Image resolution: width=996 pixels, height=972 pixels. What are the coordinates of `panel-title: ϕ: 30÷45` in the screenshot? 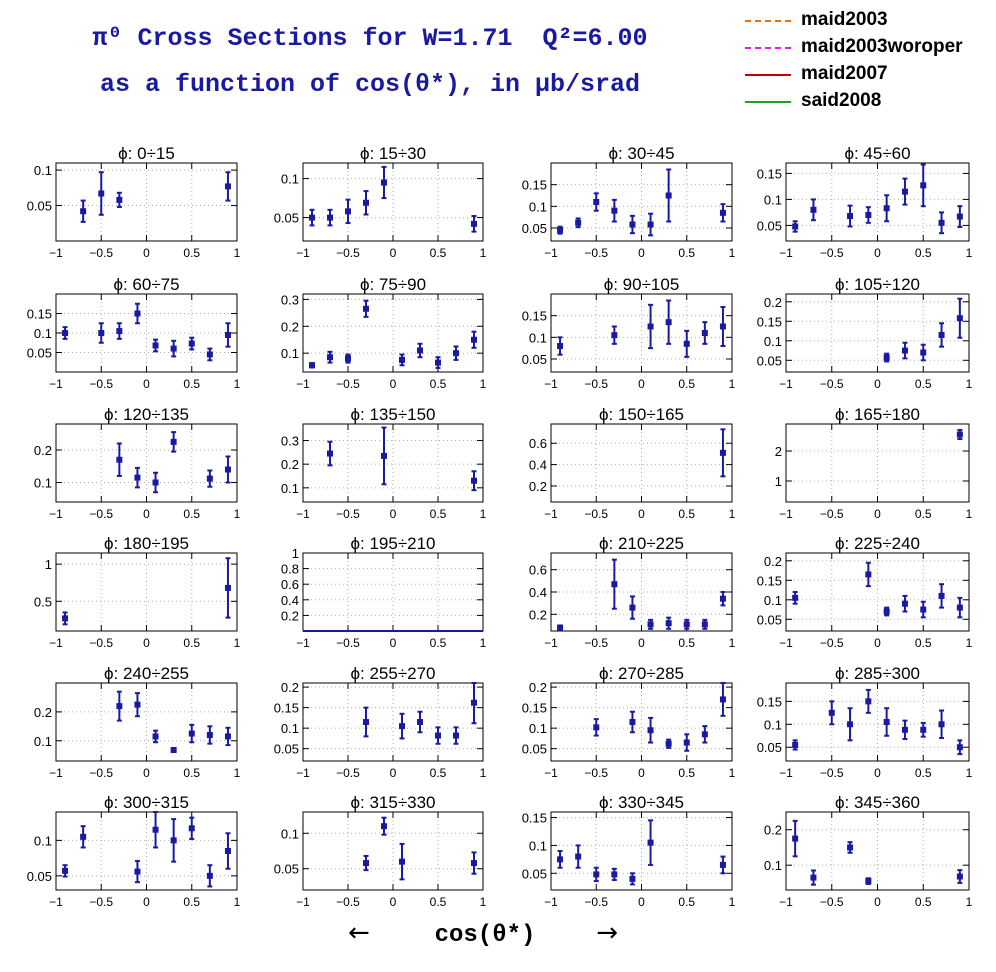 It's located at (641, 153).